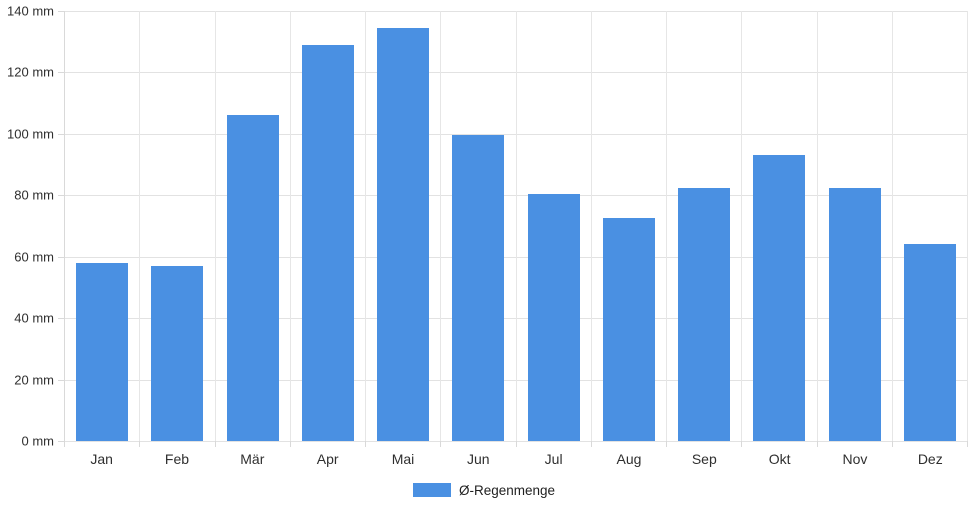  Describe the element at coordinates (507, 490) in the screenshot. I see `legend-label: Ø-Regenmenge` at that location.